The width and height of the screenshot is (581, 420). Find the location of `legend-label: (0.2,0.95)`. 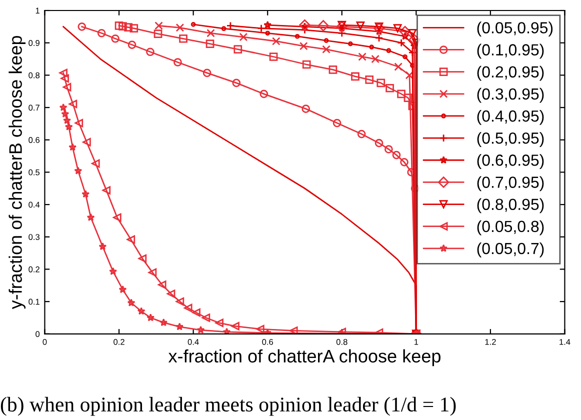

legend-label: (0.2,0.95) is located at coordinates (510, 73).